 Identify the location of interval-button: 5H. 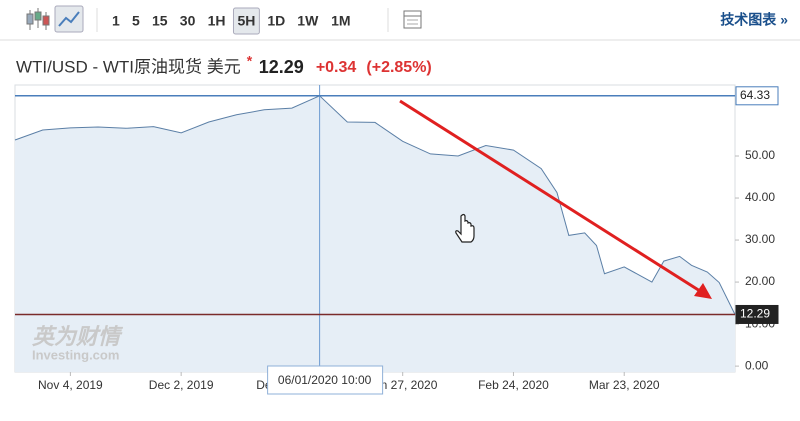
(246, 21).